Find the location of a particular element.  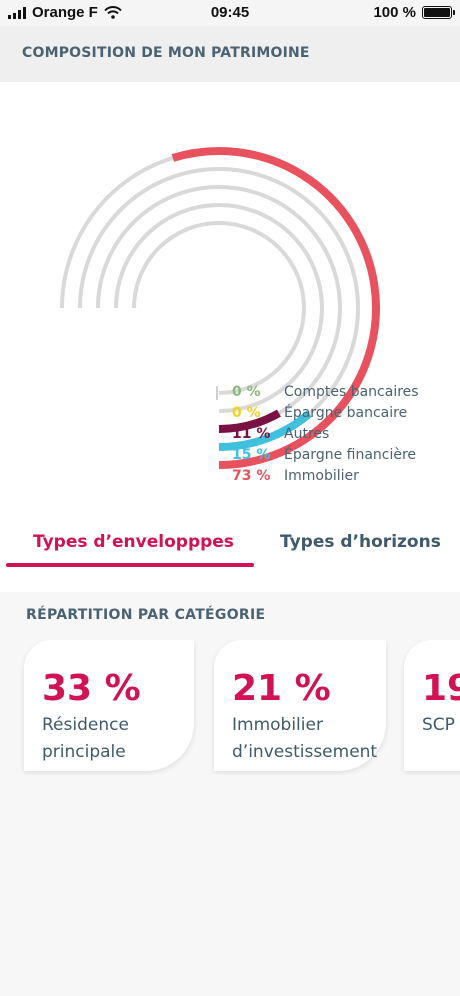

category-card: 33 % Résidence principale is located at coordinates (109, 705).